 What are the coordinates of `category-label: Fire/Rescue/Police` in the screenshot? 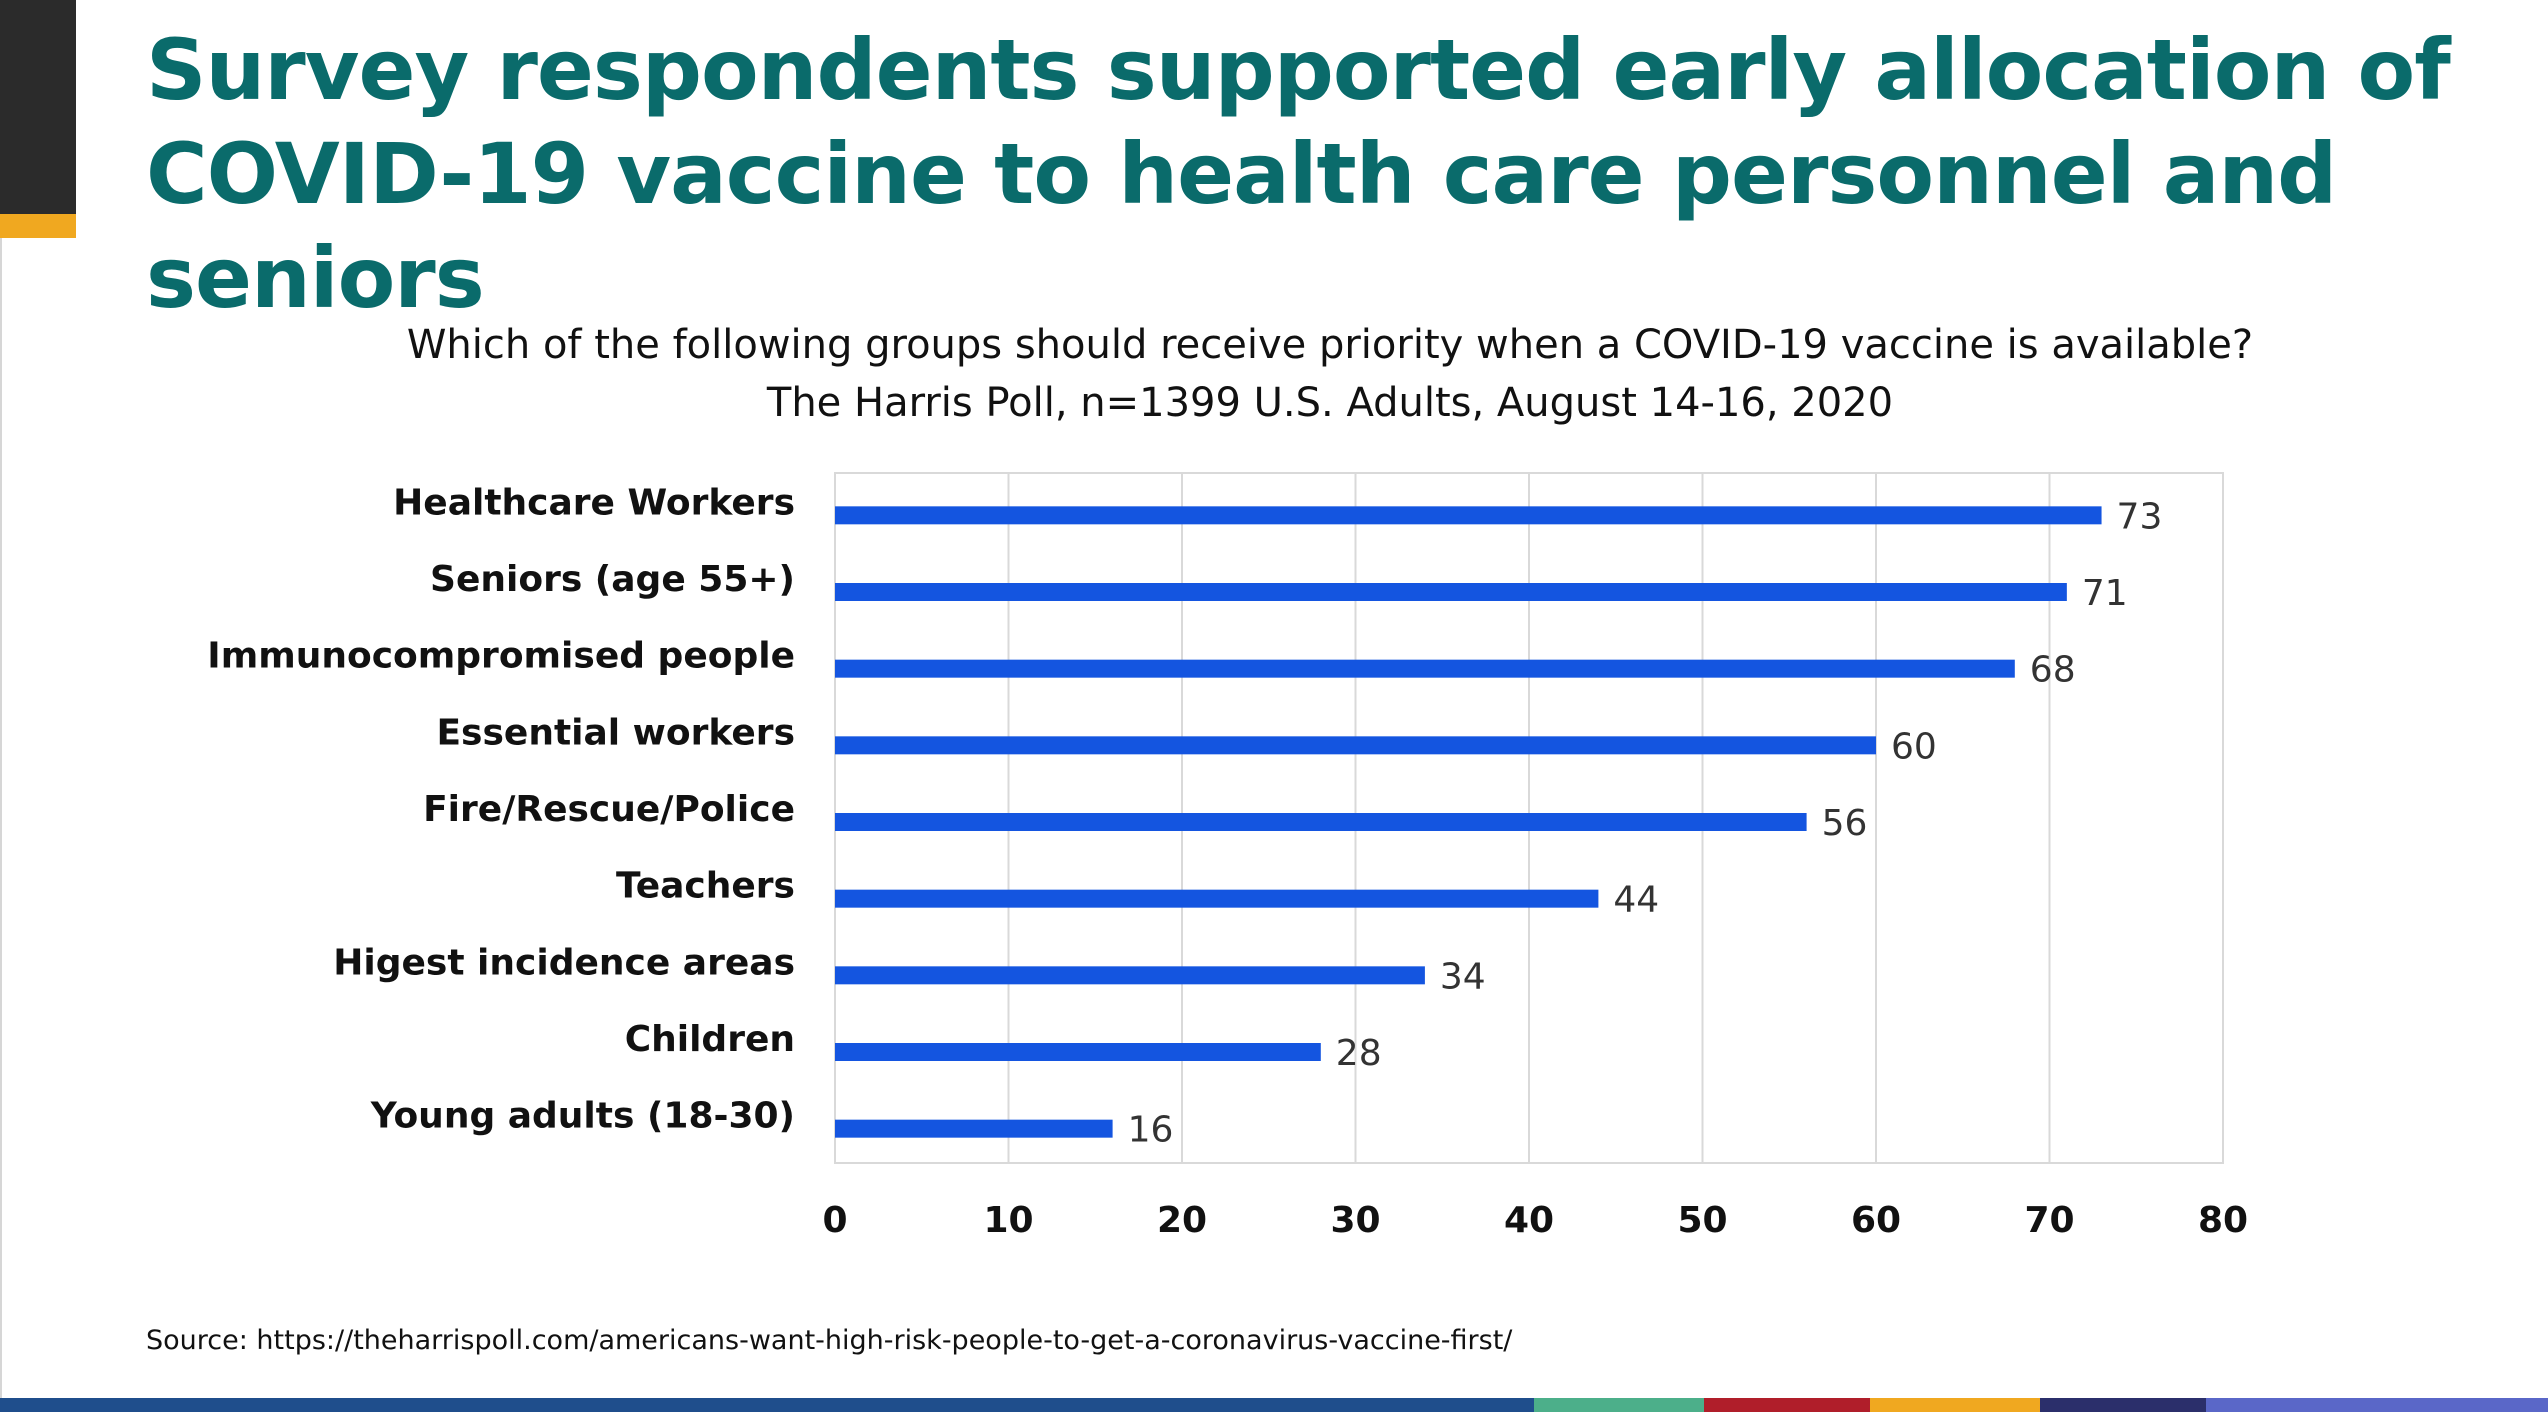 It's located at (609, 809).